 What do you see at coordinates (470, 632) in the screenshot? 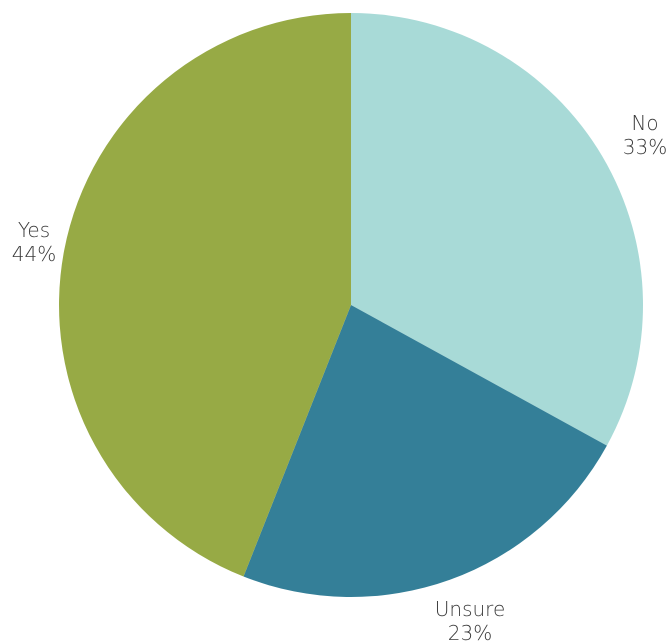
I see `slice-label-value: 23%` at bounding box center [470, 632].